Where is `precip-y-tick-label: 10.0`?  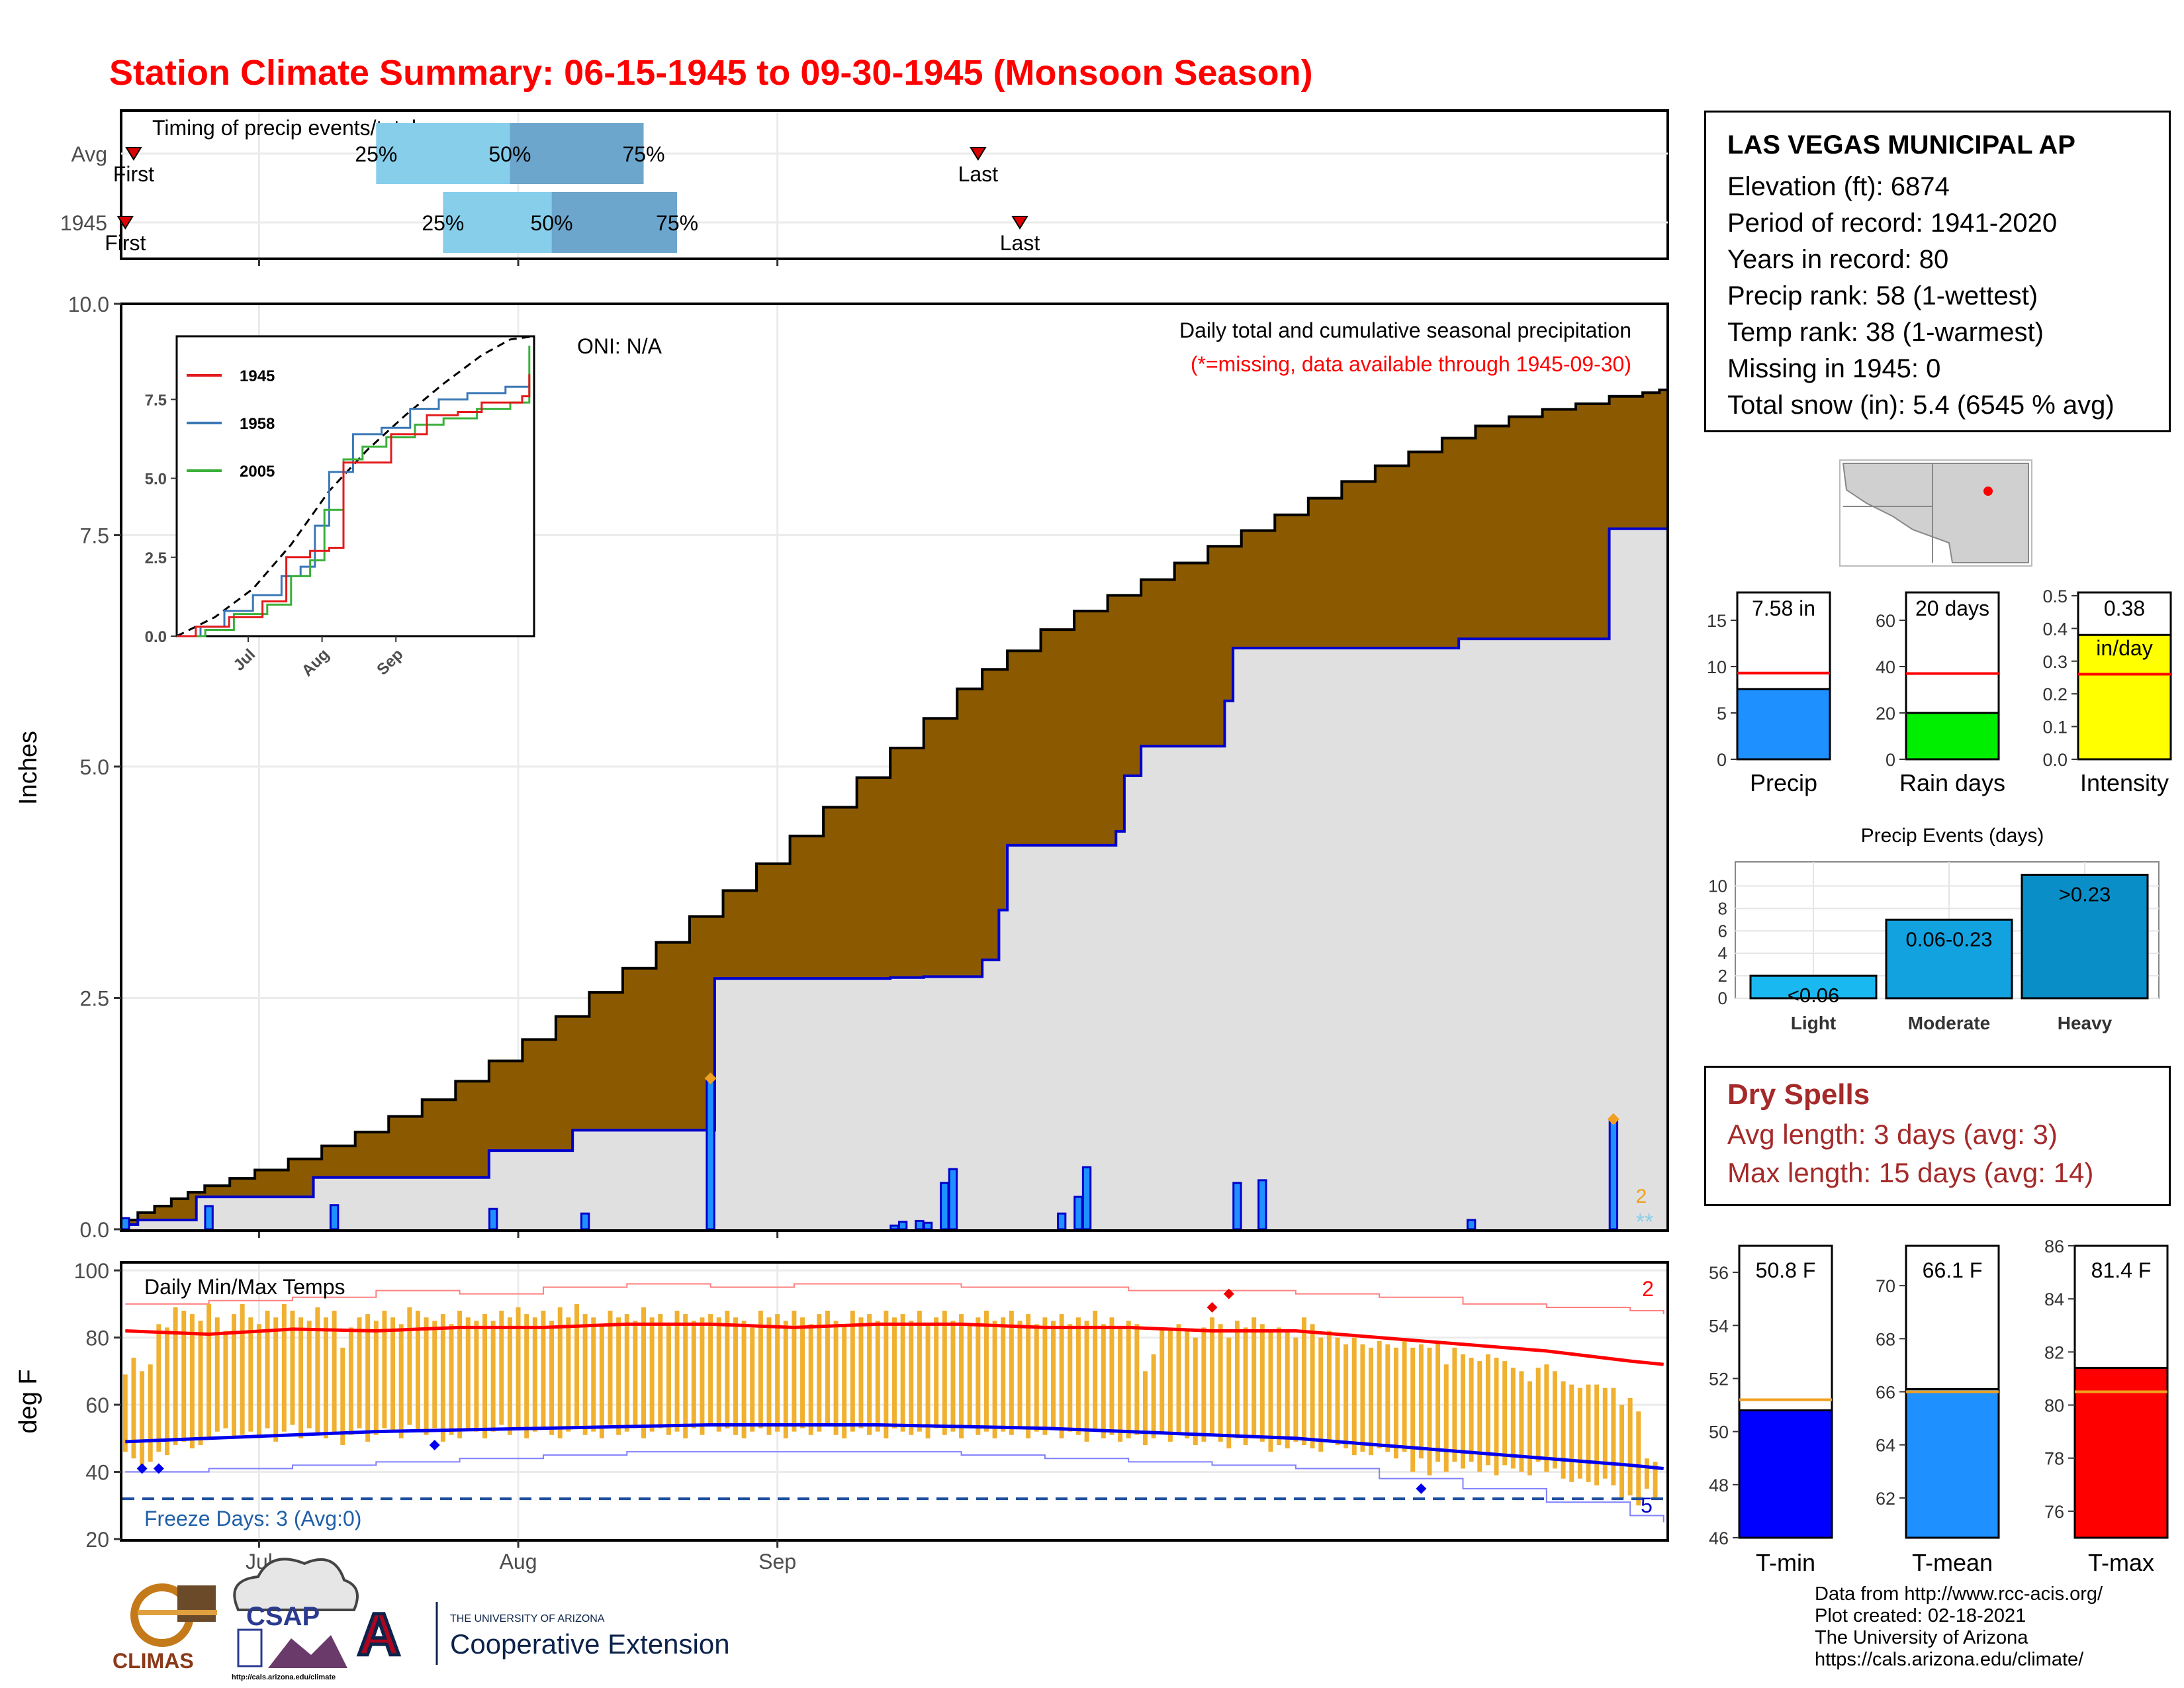
precip-y-tick-label: 10.0 is located at coordinates (88, 304).